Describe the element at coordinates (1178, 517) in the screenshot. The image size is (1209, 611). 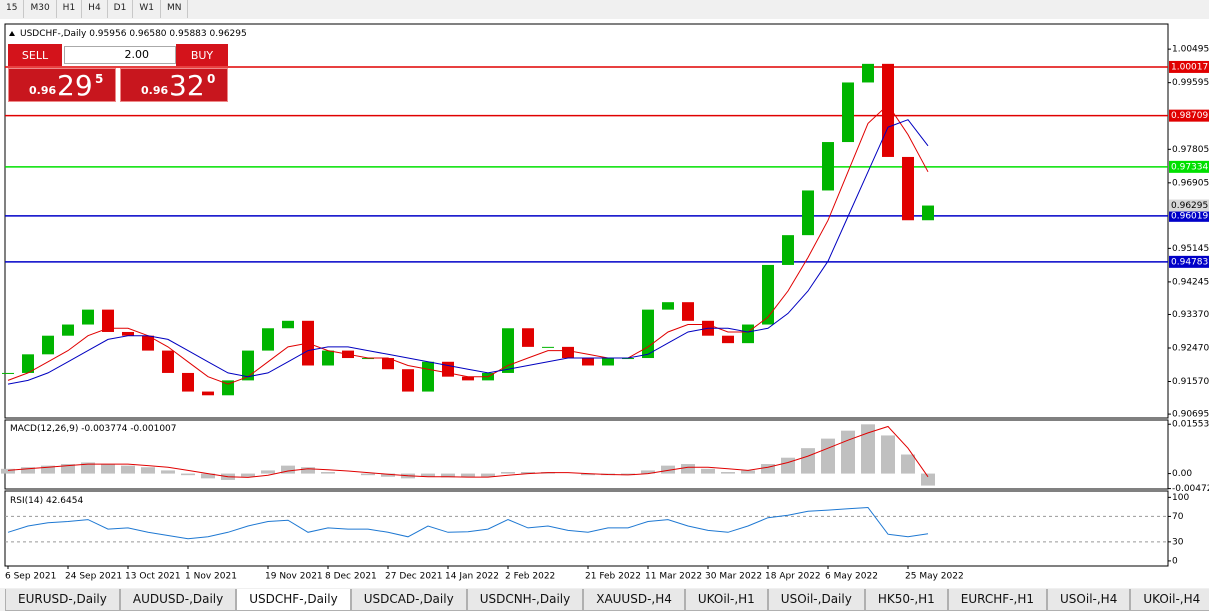
I see `y-tick-label: 70` at that location.